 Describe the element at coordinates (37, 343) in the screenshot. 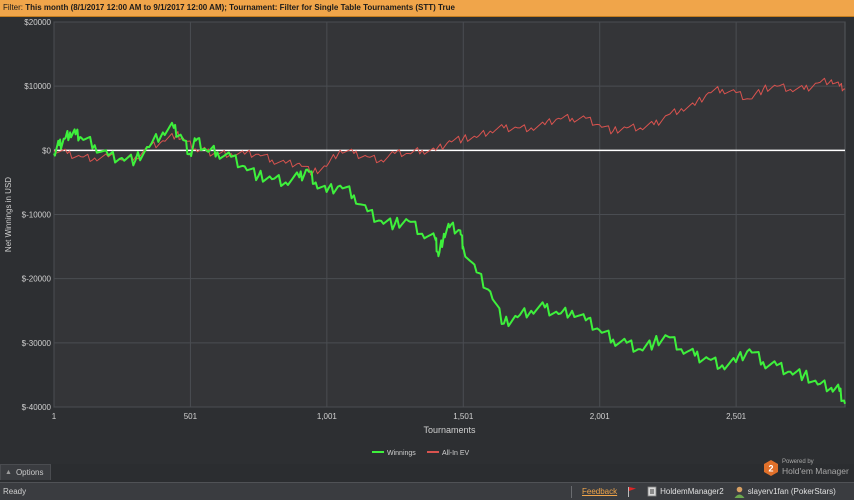

I see `y-tick-label: $-30000` at that location.